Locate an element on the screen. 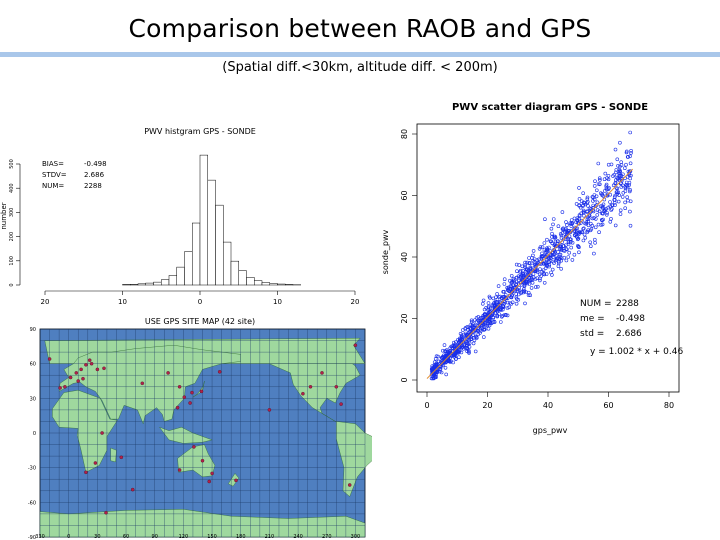 The height and width of the screenshot is (540, 720). histogram-x-tick-label: 20 is located at coordinates (355, 302).